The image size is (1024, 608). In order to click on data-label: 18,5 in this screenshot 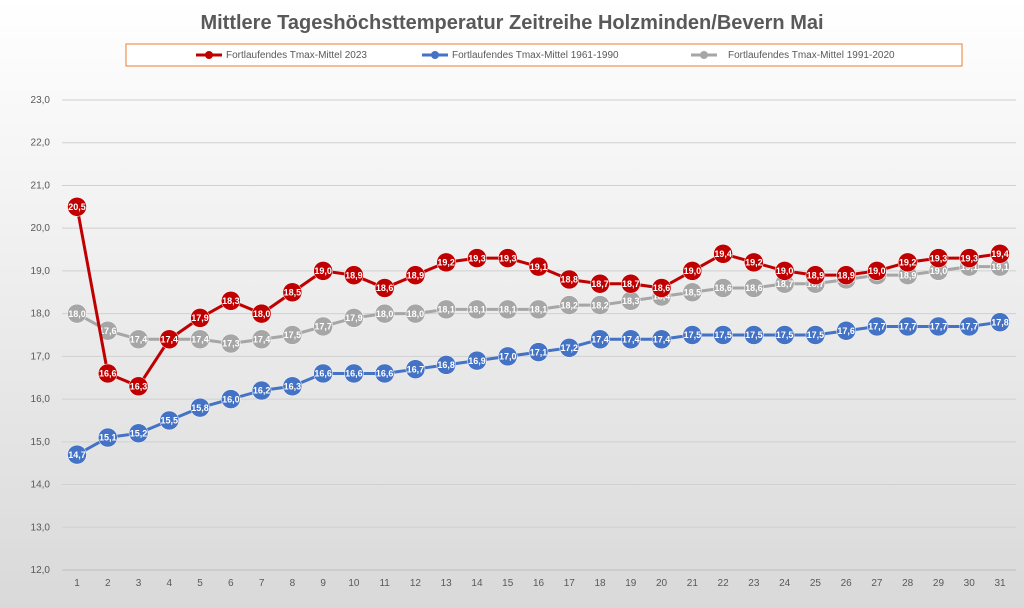, I will do `click(293, 292)`.